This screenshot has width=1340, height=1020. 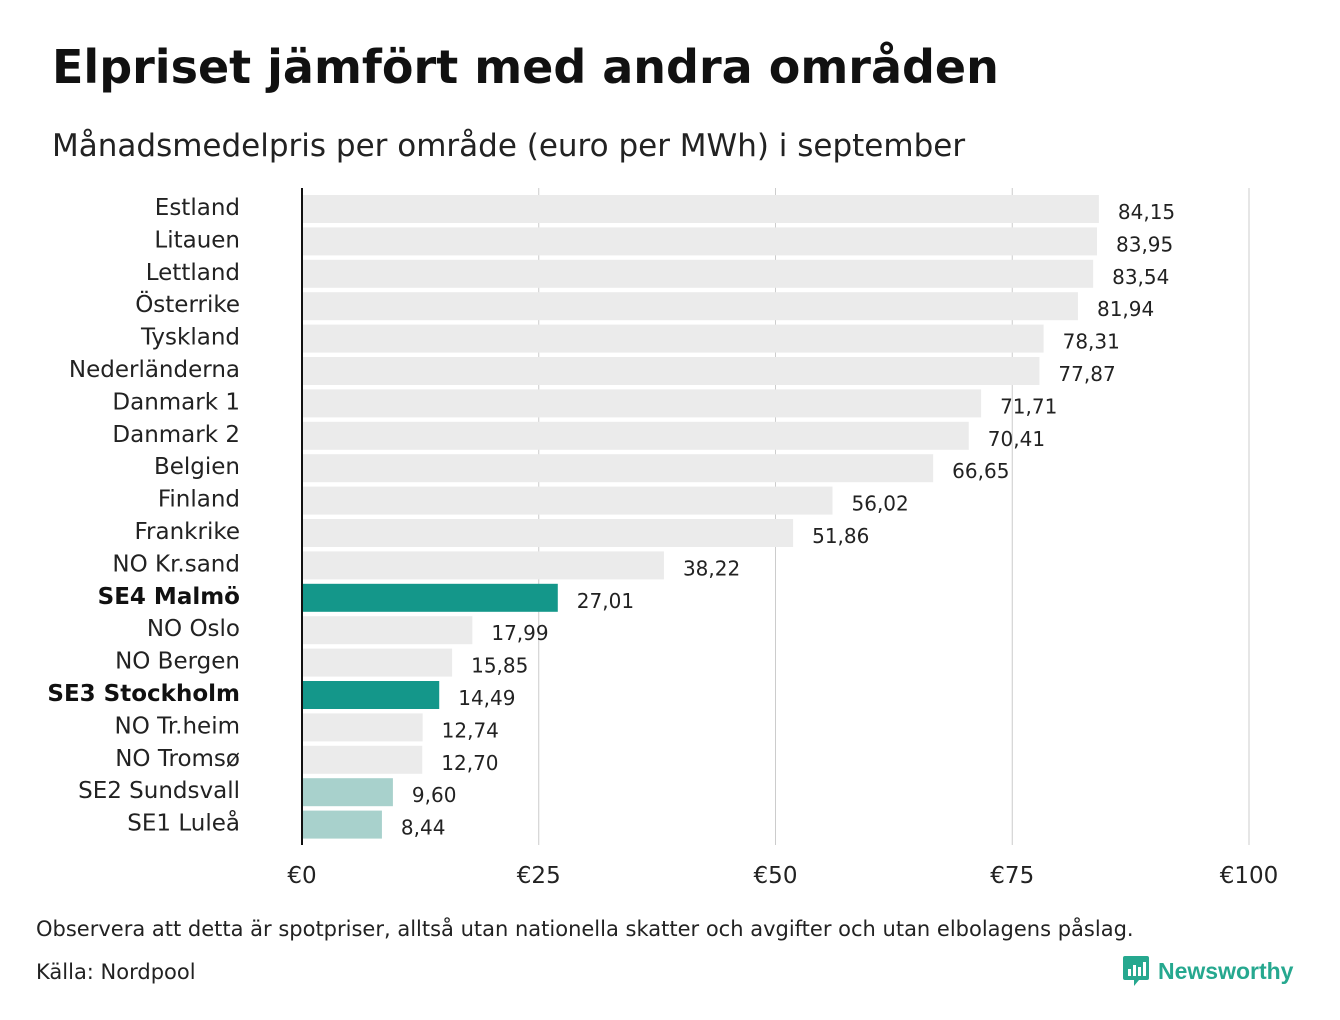 What do you see at coordinates (177, 662) in the screenshot?
I see `category-label: NO Bergen` at bounding box center [177, 662].